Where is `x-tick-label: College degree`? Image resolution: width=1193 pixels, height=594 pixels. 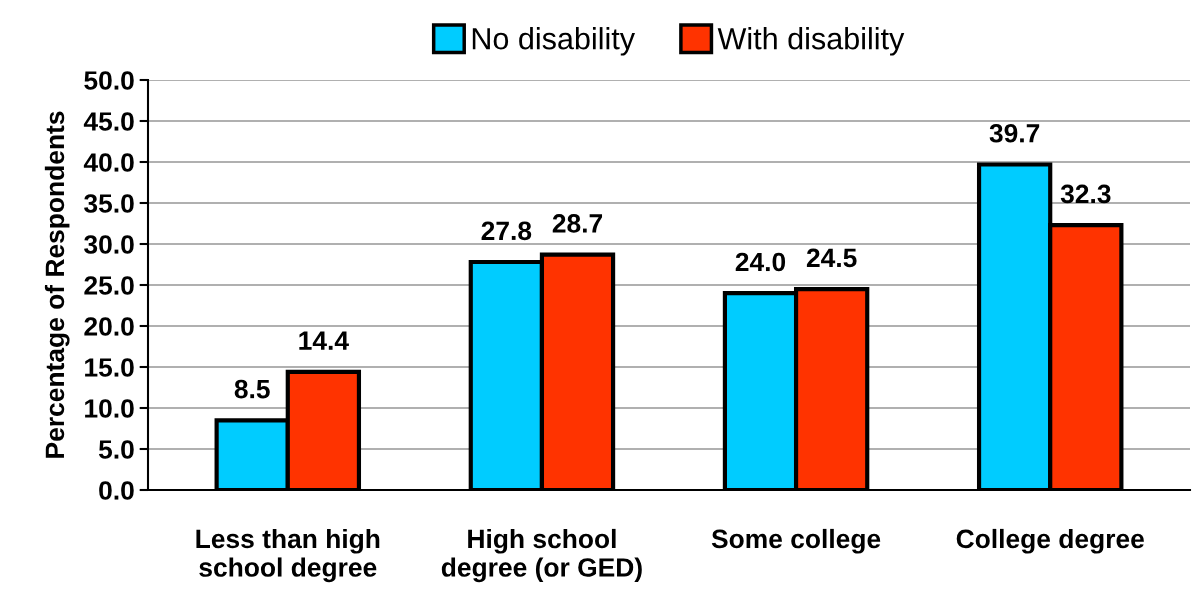 x-tick-label: College degree is located at coordinates (1050, 541).